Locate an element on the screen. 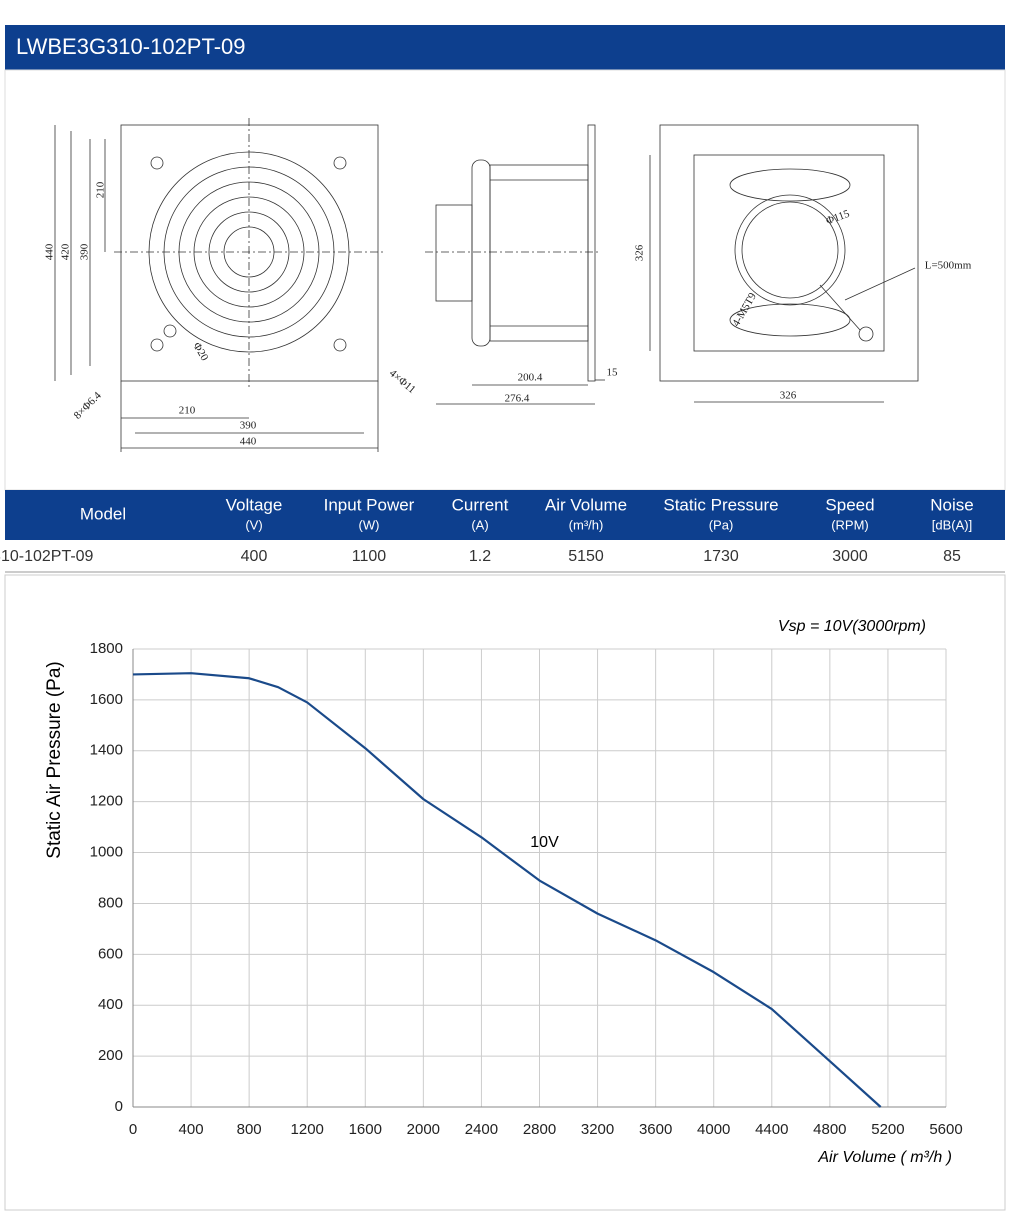  column-unit: [dB(A)] is located at coordinates (952, 524).